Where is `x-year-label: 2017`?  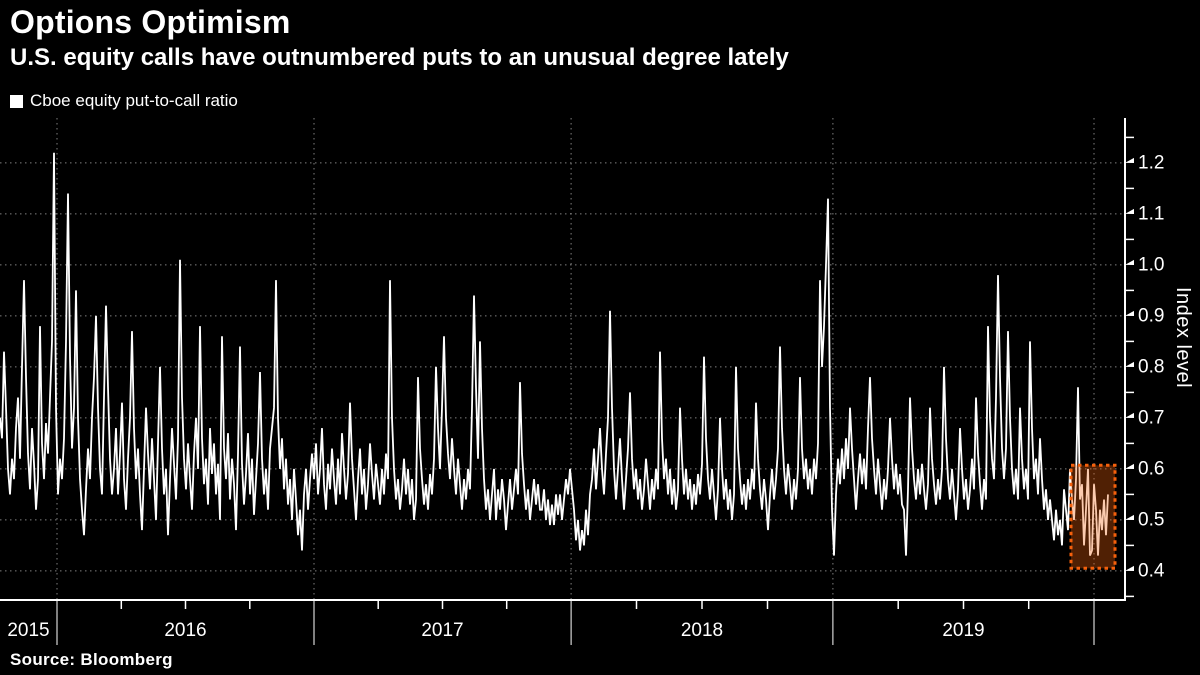 x-year-label: 2017 is located at coordinates (442, 630).